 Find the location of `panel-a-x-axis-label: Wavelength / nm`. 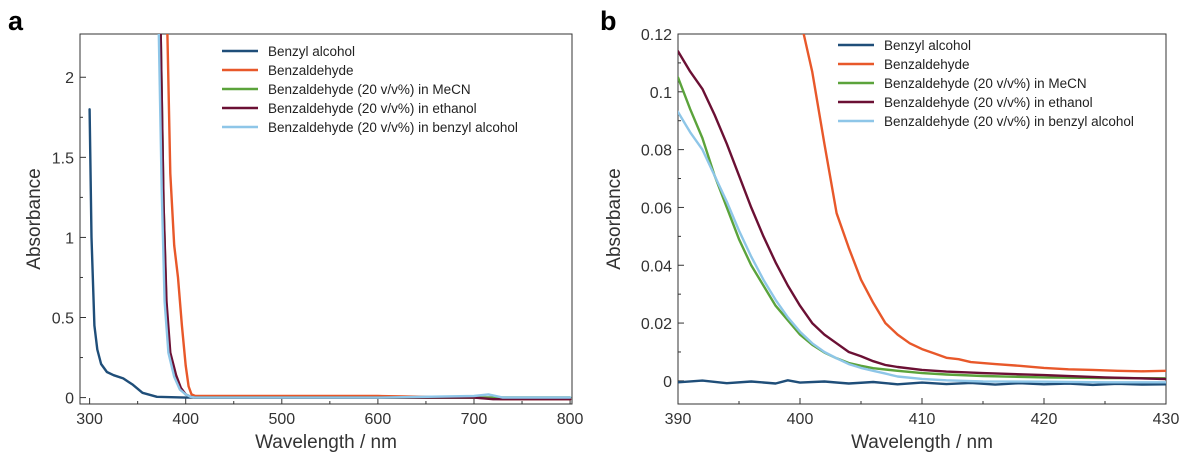

panel-a-x-axis-label: Wavelength / nm is located at coordinates (326, 442).